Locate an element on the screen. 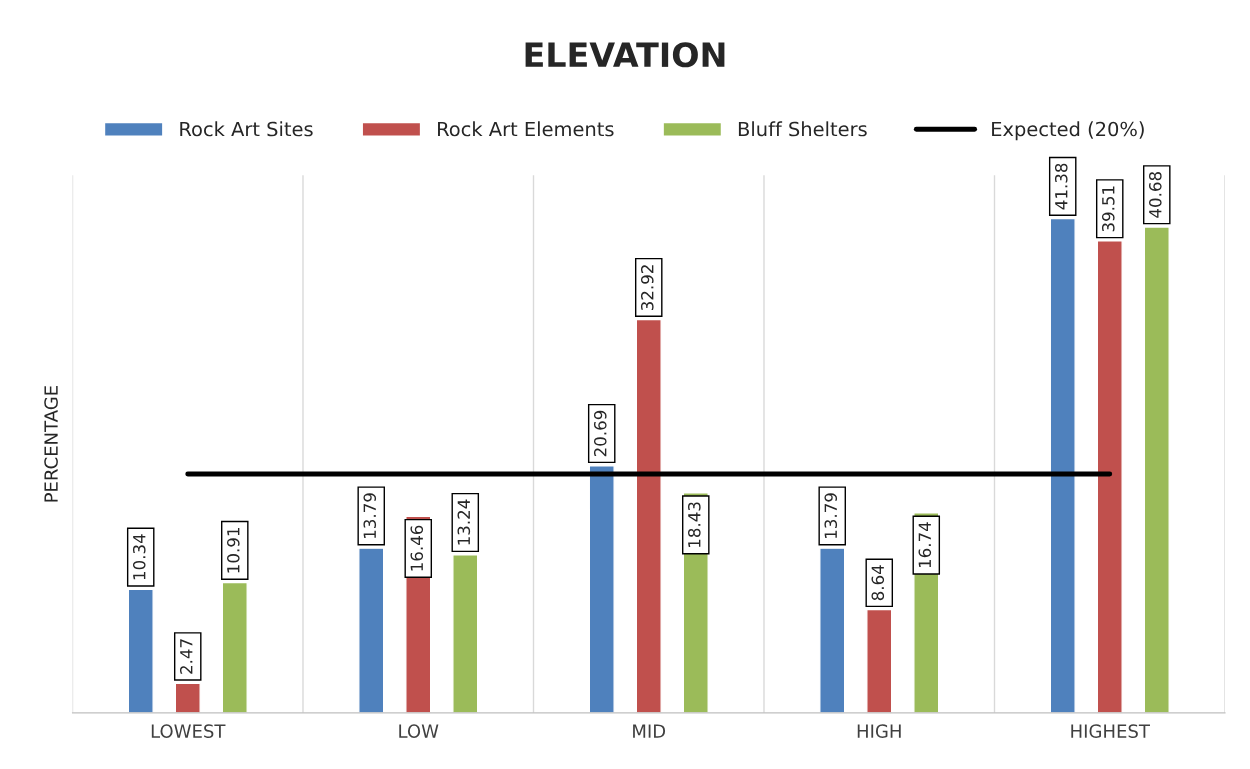  data-label: 39.51 is located at coordinates (1108, 209).